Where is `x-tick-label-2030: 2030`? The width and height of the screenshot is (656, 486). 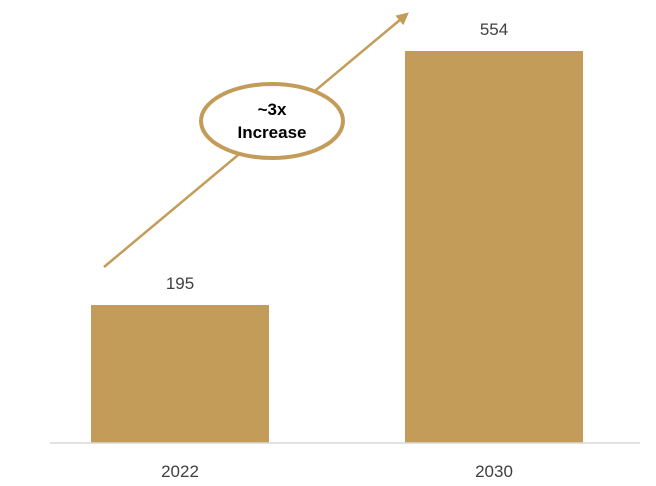
x-tick-label-2030: 2030 is located at coordinates (494, 471).